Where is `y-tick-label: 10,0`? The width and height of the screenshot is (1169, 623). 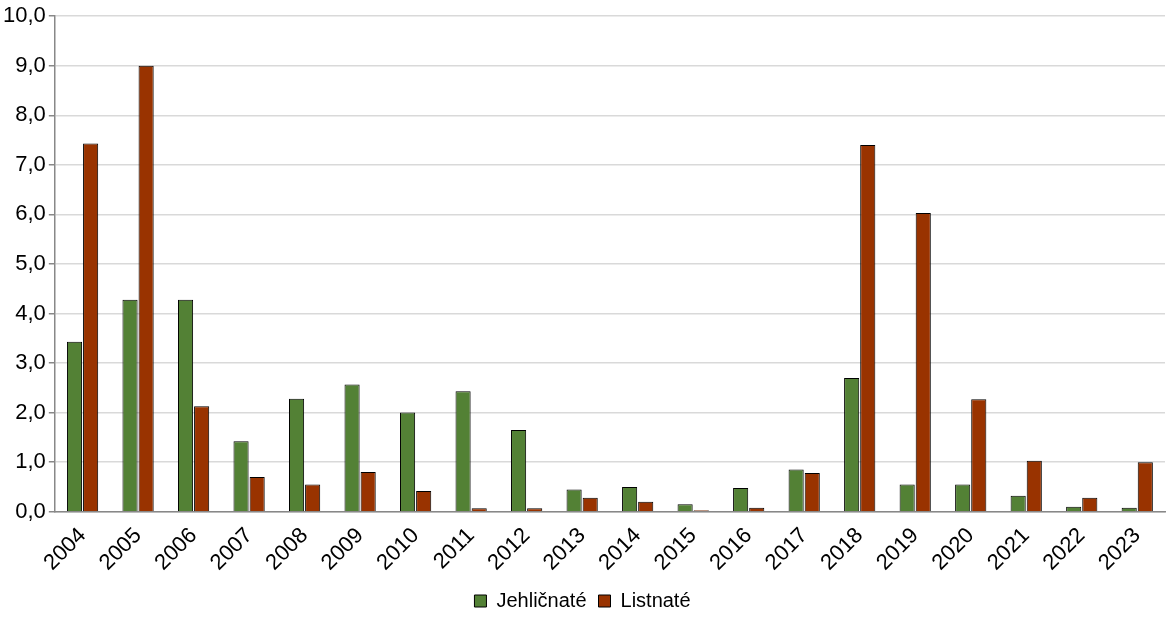
y-tick-label: 10,0 is located at coordinates (24, 15).